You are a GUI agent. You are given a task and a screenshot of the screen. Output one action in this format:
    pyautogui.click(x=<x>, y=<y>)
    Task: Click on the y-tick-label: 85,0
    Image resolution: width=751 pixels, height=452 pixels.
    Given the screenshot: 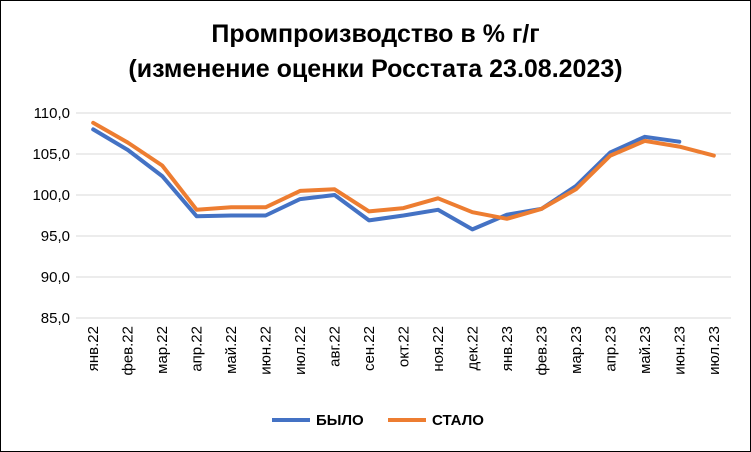 What is the action you would take?
    pyautogui.click(x=55, y=318)
    